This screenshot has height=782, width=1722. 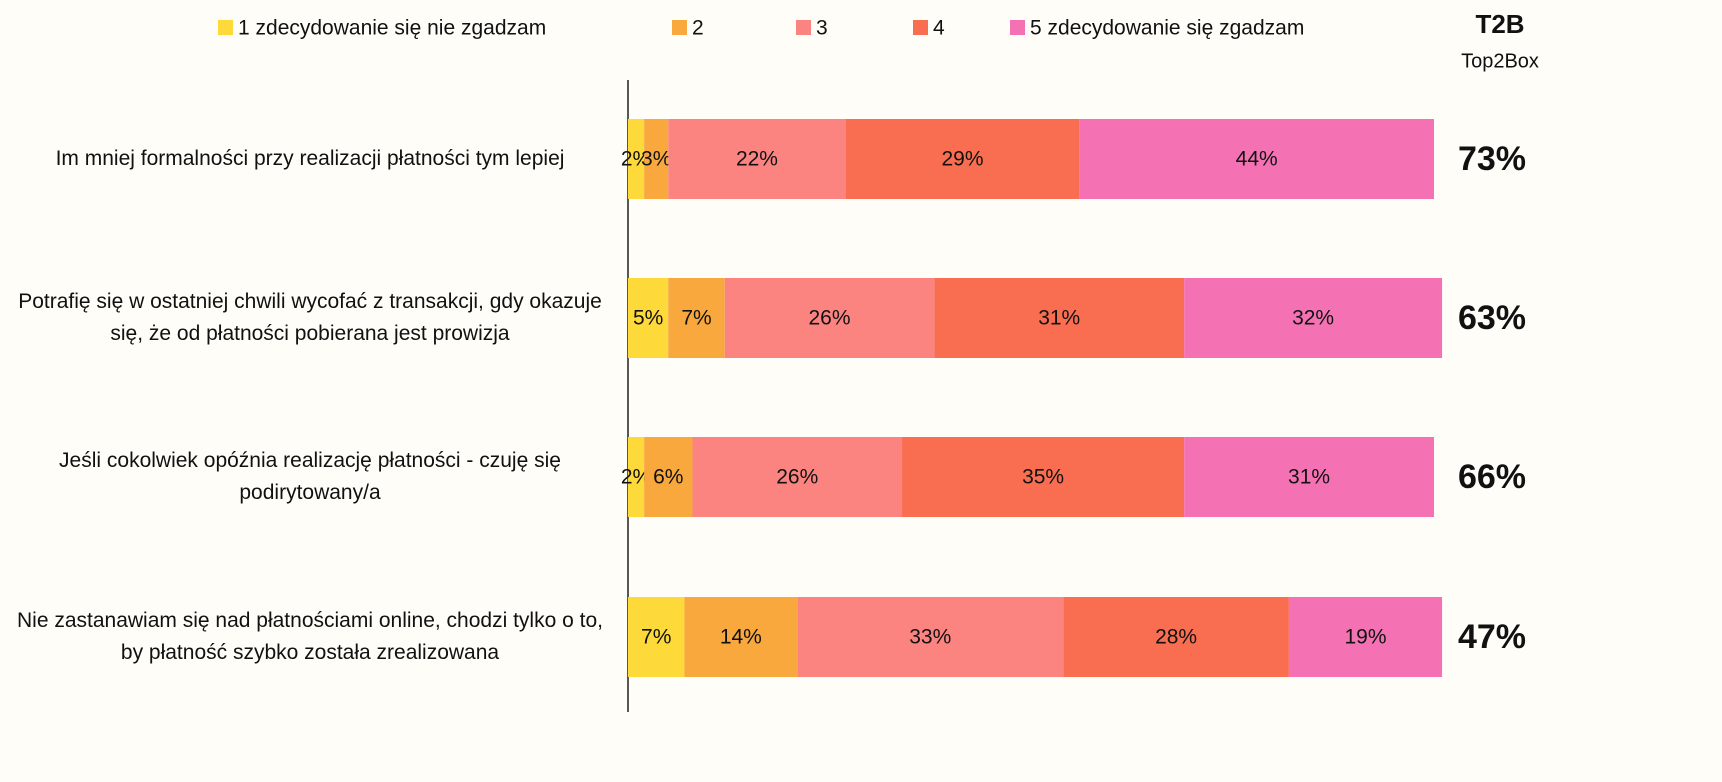 I want to click on value-label: 32%, so click(x=1313, y=318).